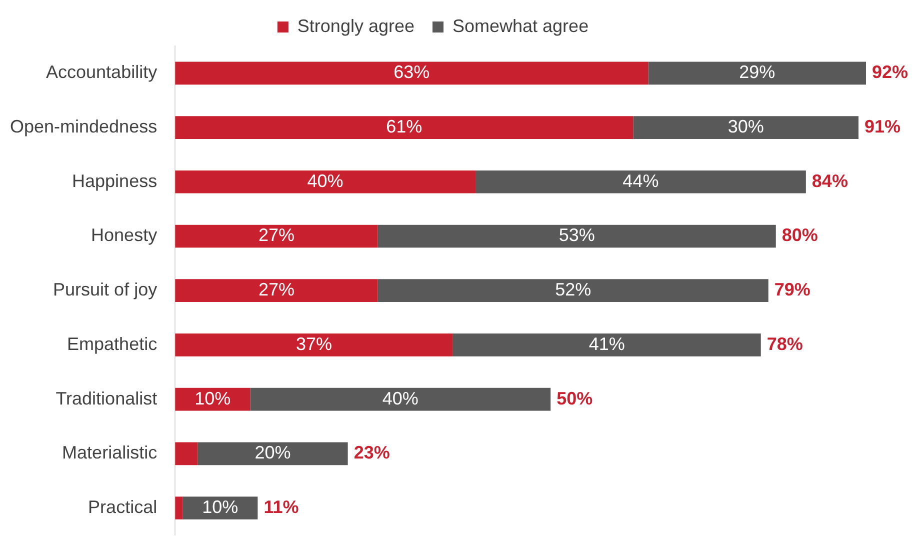 The image size is (924, 556). I want to click on y-tick-label: Happiness, so click(115, 180).